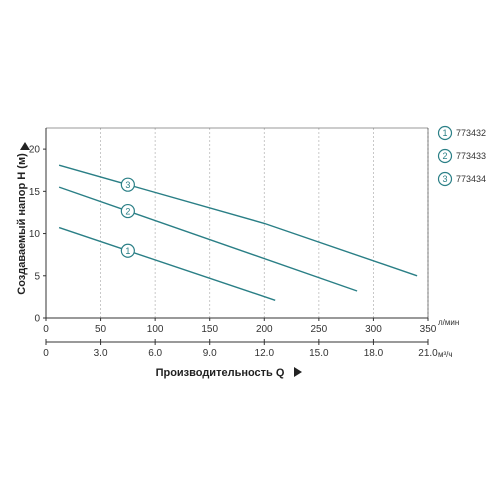 This screenshot has height=500, width=500. What do you see at coordinates (35, 234) in the screenshot?
I see `y-tick-label-2: 10` at bounding box center [35, 234].